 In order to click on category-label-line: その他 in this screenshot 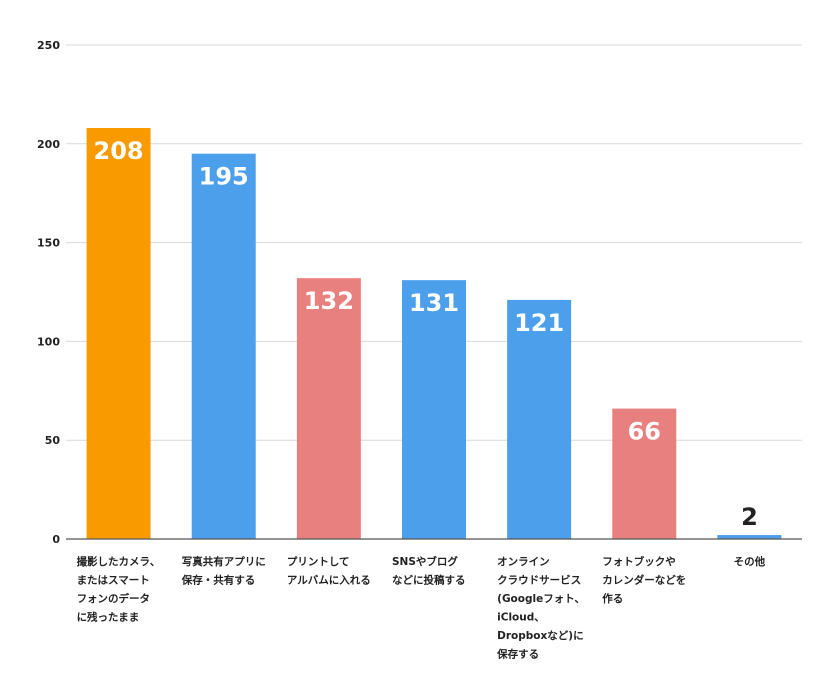, I will do `click(750, 561)`.